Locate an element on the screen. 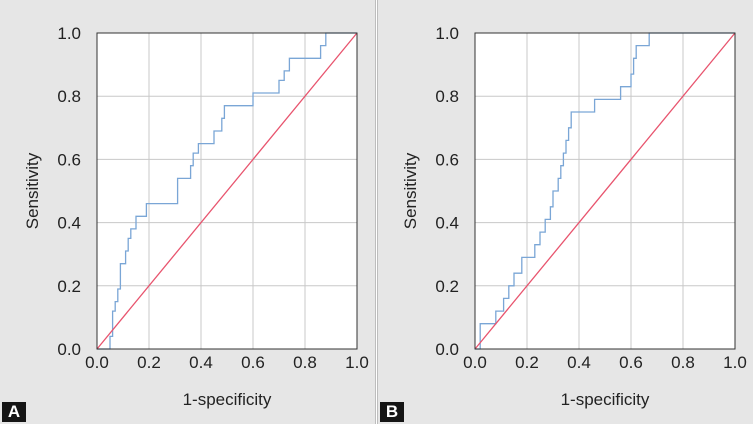 The image size is (753, 424). panel-label-a: A is located at coordinates (14, 412).